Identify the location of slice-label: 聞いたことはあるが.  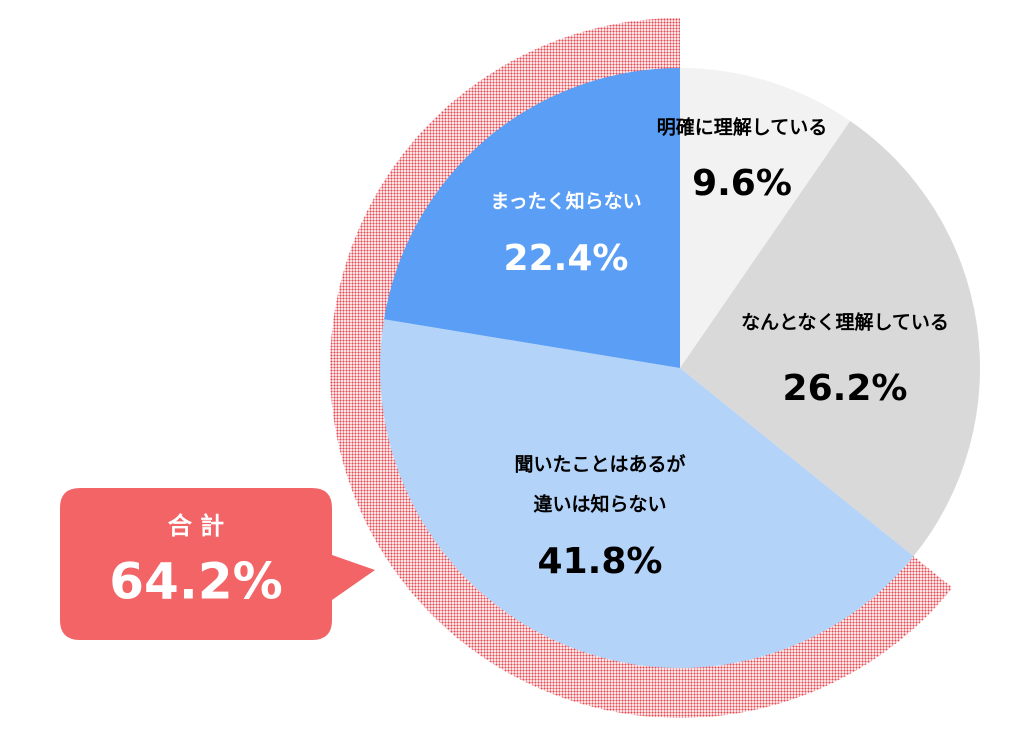
(599, 464).